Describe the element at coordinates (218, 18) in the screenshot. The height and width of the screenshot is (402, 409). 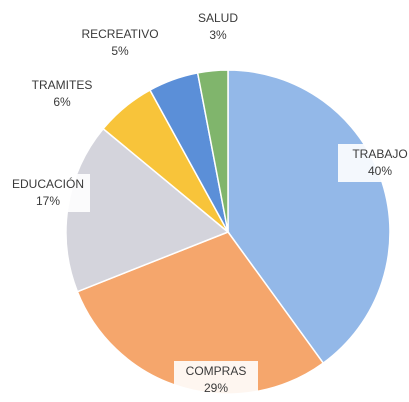
I see `label-category: SALUD` at that location.